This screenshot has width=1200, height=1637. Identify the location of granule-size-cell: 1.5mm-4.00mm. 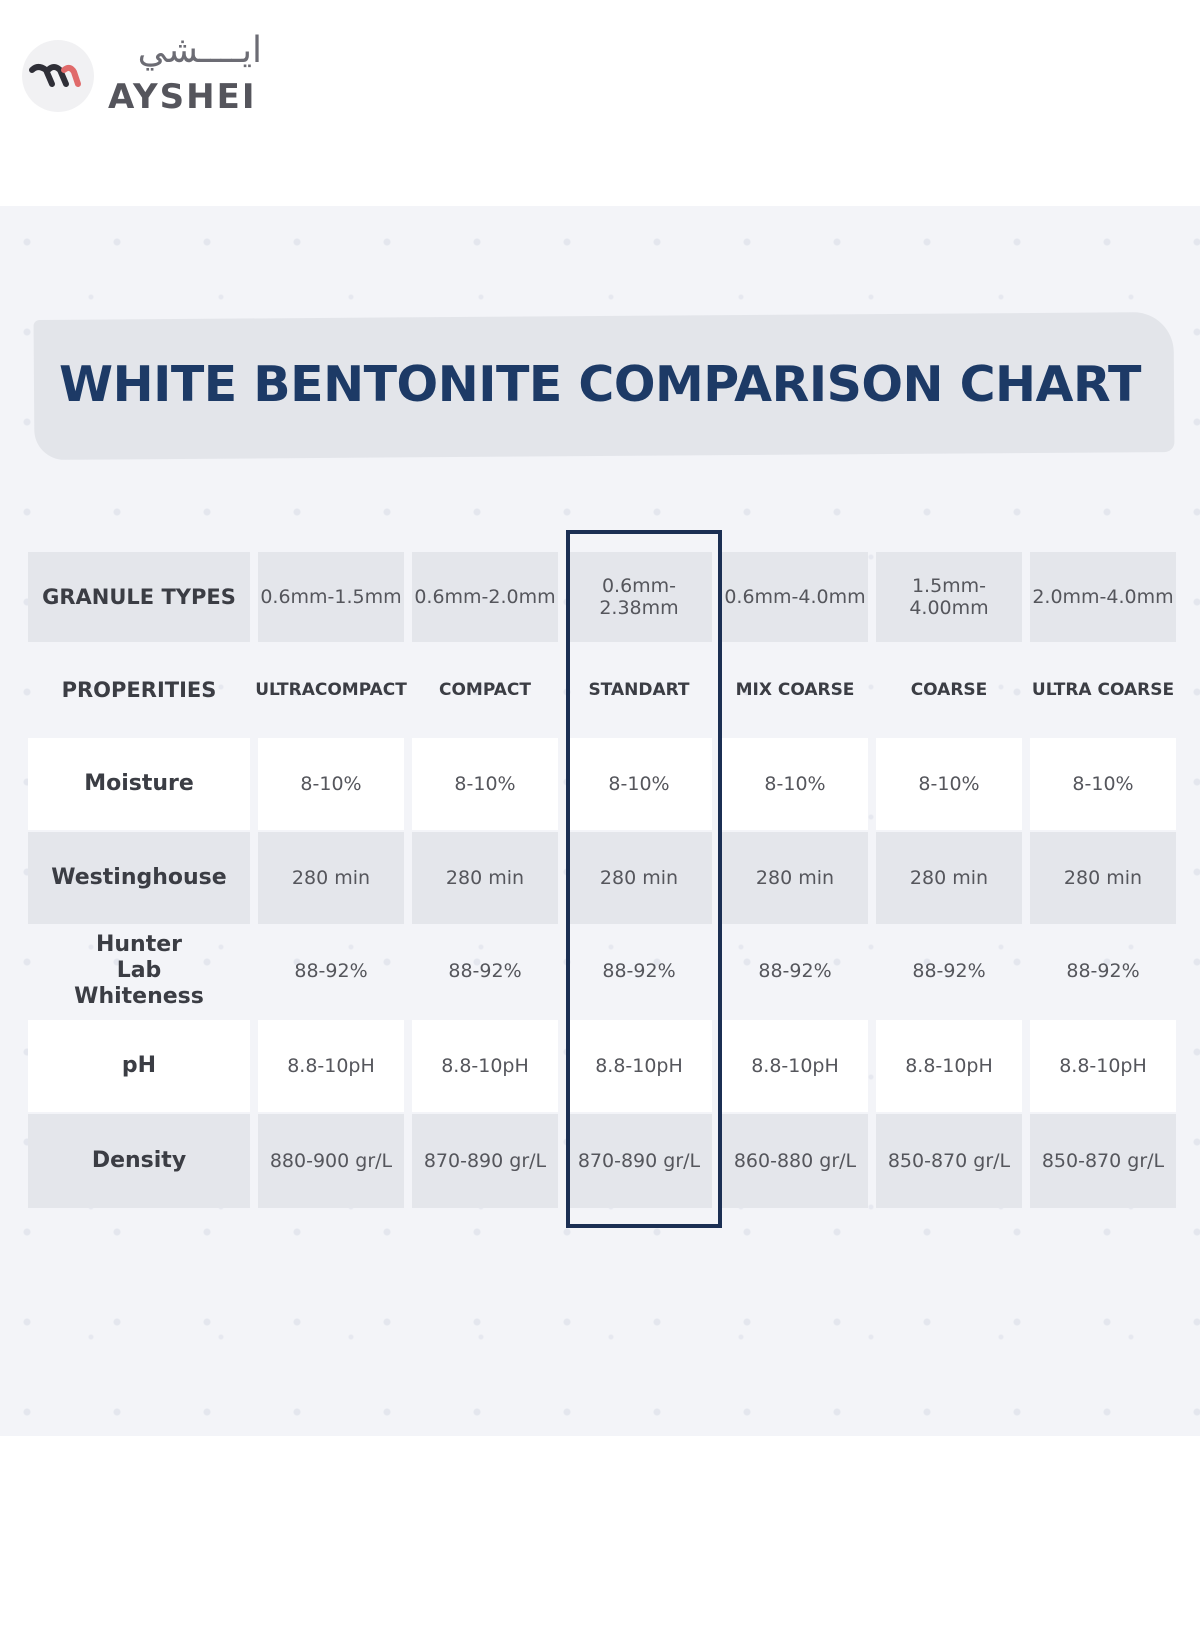
(949, 597).